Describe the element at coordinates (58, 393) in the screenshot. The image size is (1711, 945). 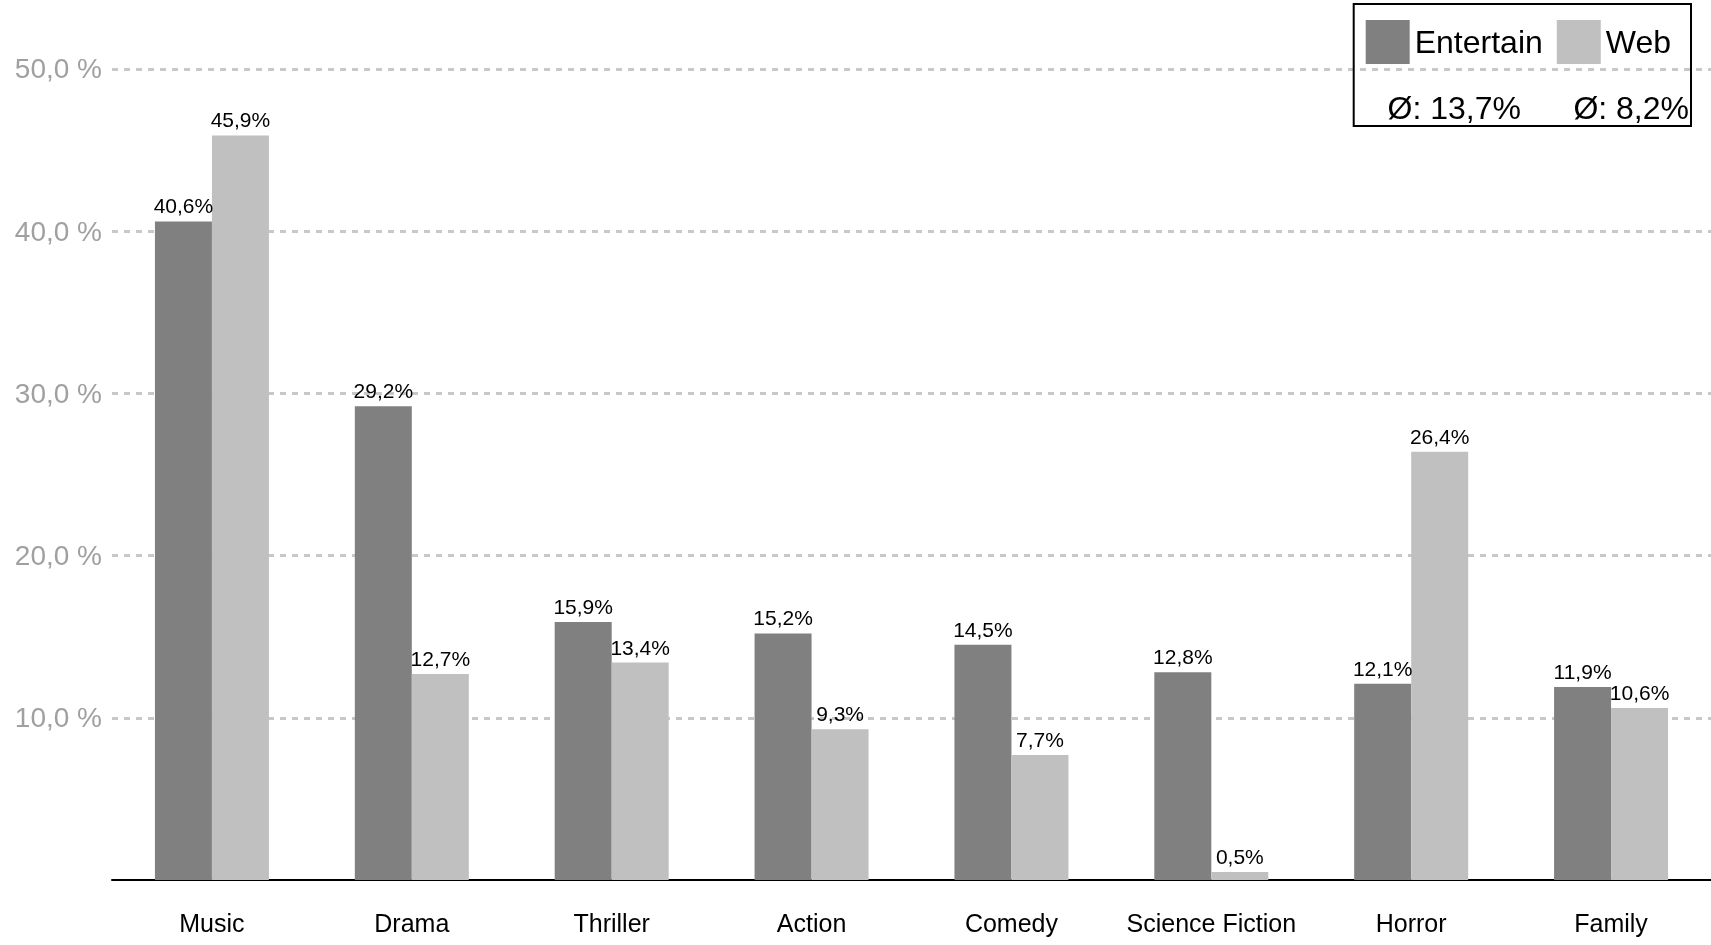
I see `y-tick-label: 30,0 %` at that location.